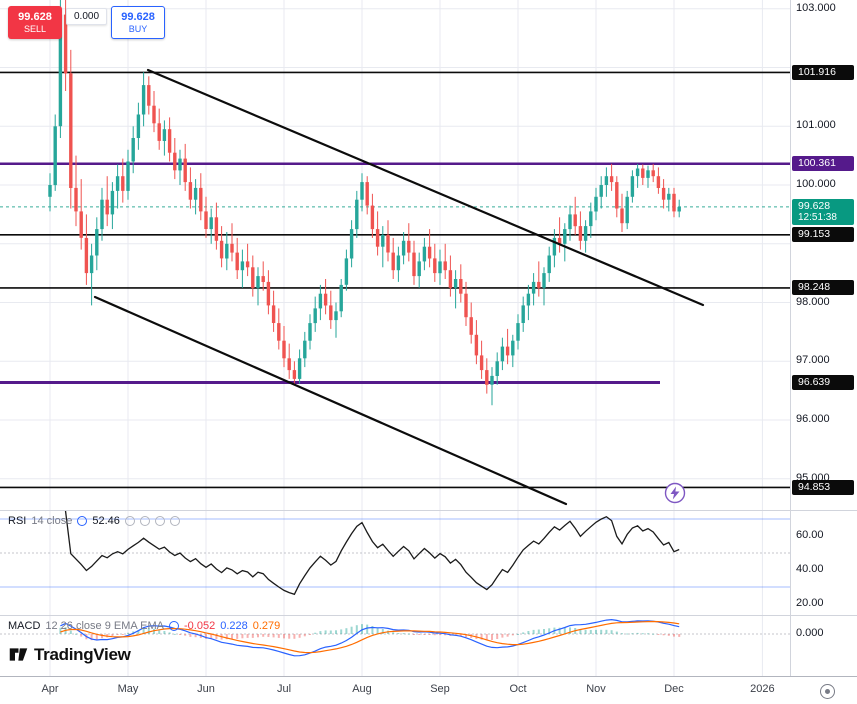  What do you see at coordinates (284, 689) in the screenshot?
I see `time-axis-label: Jul` at bounding box center [284, 689].